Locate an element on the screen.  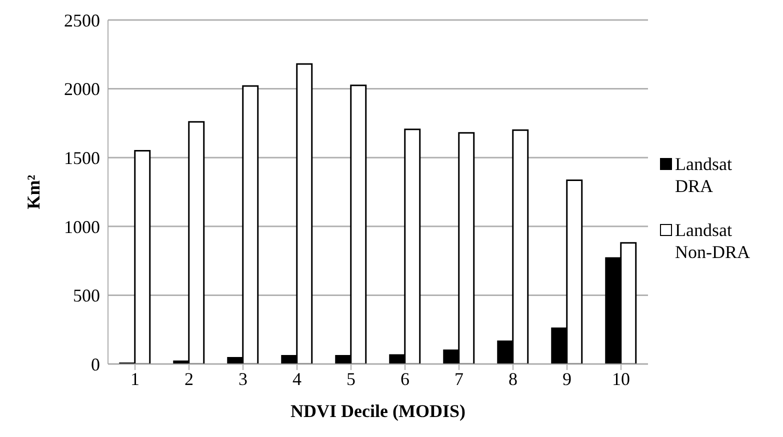
x-tick-label: 1 is located at coordinates (135, 378).